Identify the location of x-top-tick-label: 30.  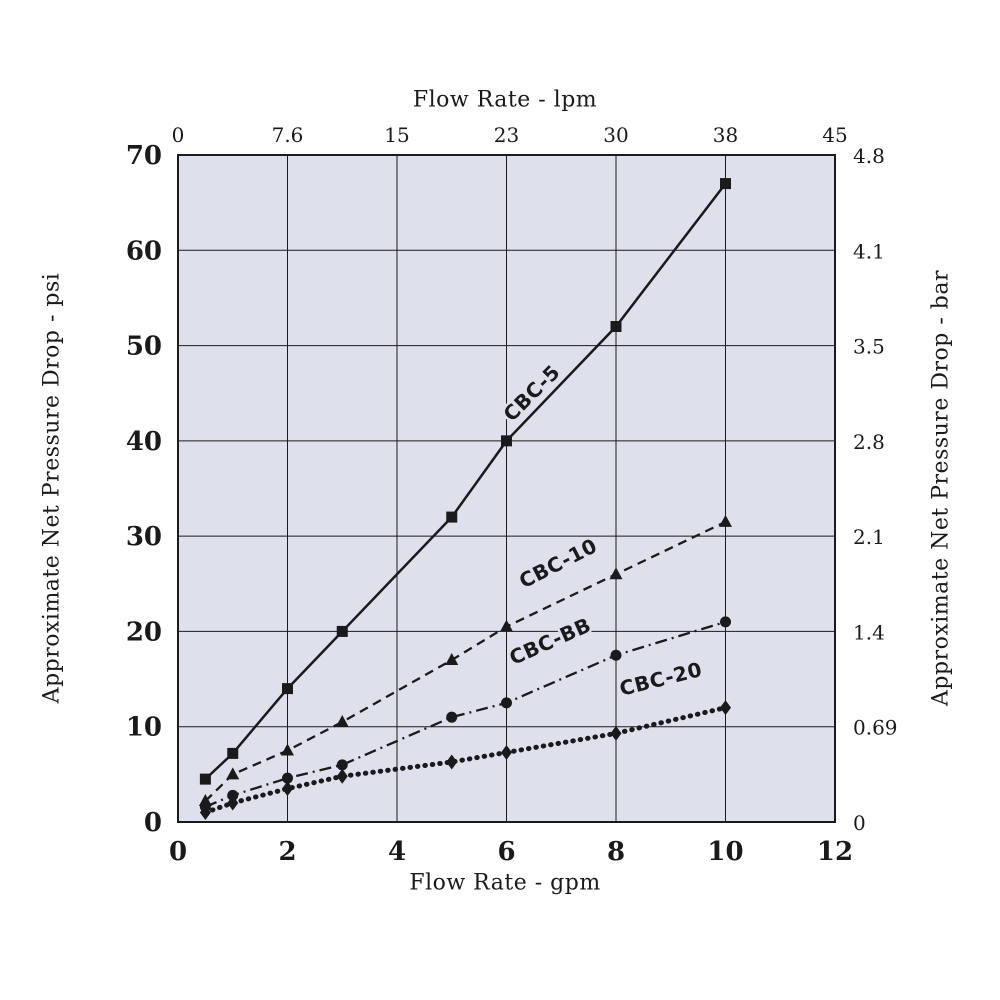
(615, 135).